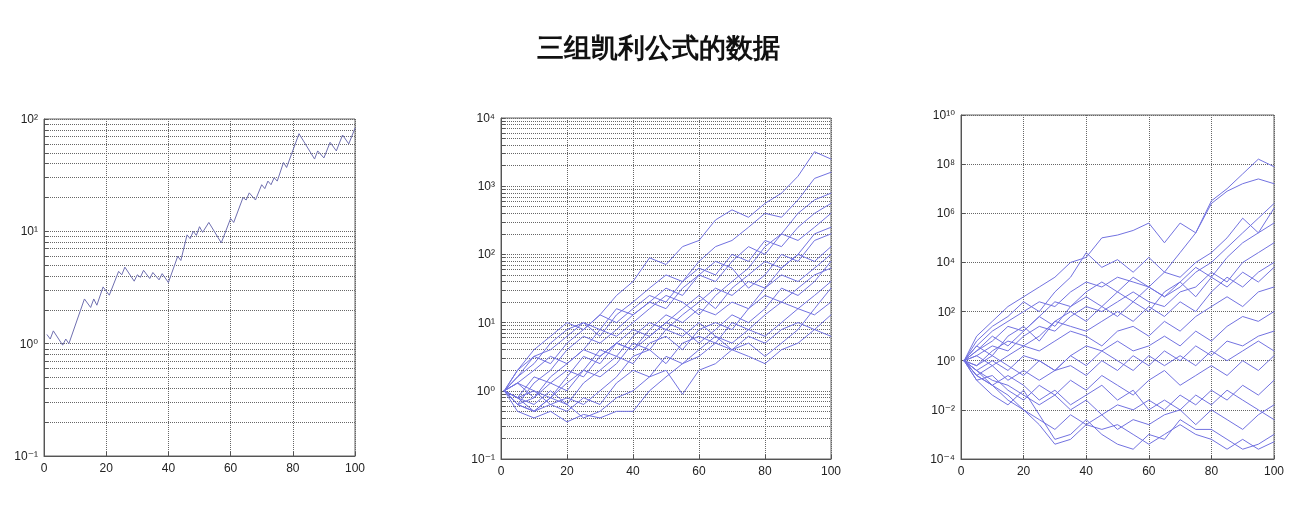 This screenshot has width=1315, height=525. I want to click on chart-title: 三组凯利公式的数据, so click(658, 48).